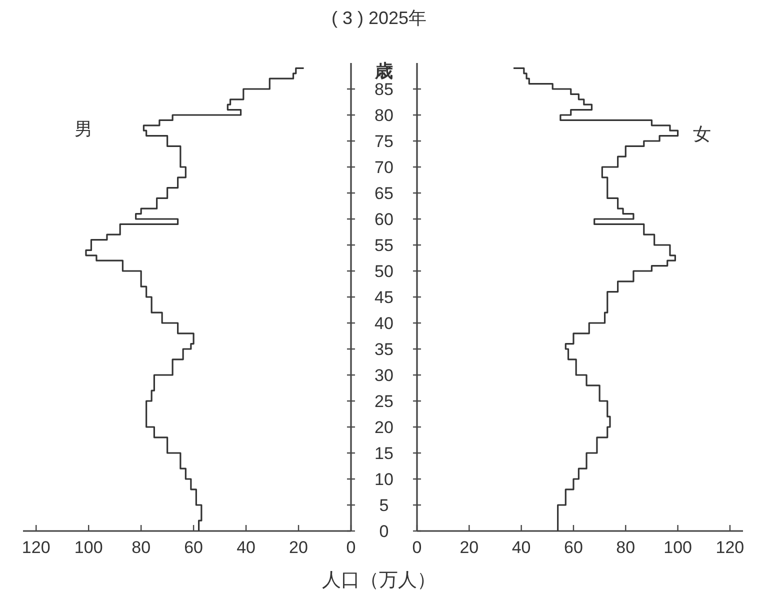 The height and width of the screenshot is (599, 758). Describe the element at coordinates (384, 375) in the screenshot. I see `y-tick-label: 30` at that location.